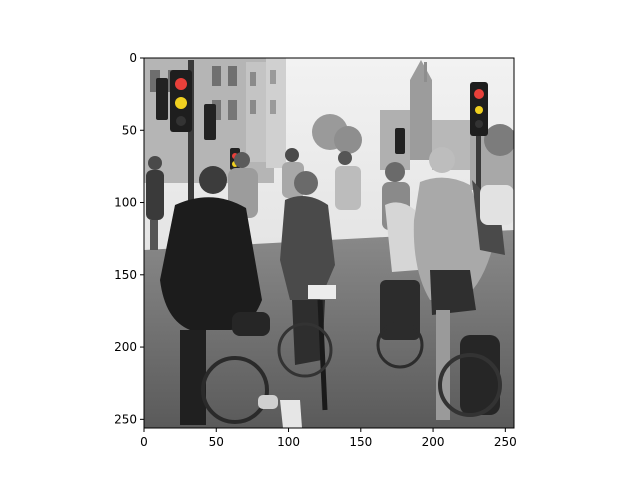 The height and width of the screenshot is (484, 640). What do you see at coordinates (291, 414) in the screenshot?
I see `road-marking` at bounding box center [291, 414].